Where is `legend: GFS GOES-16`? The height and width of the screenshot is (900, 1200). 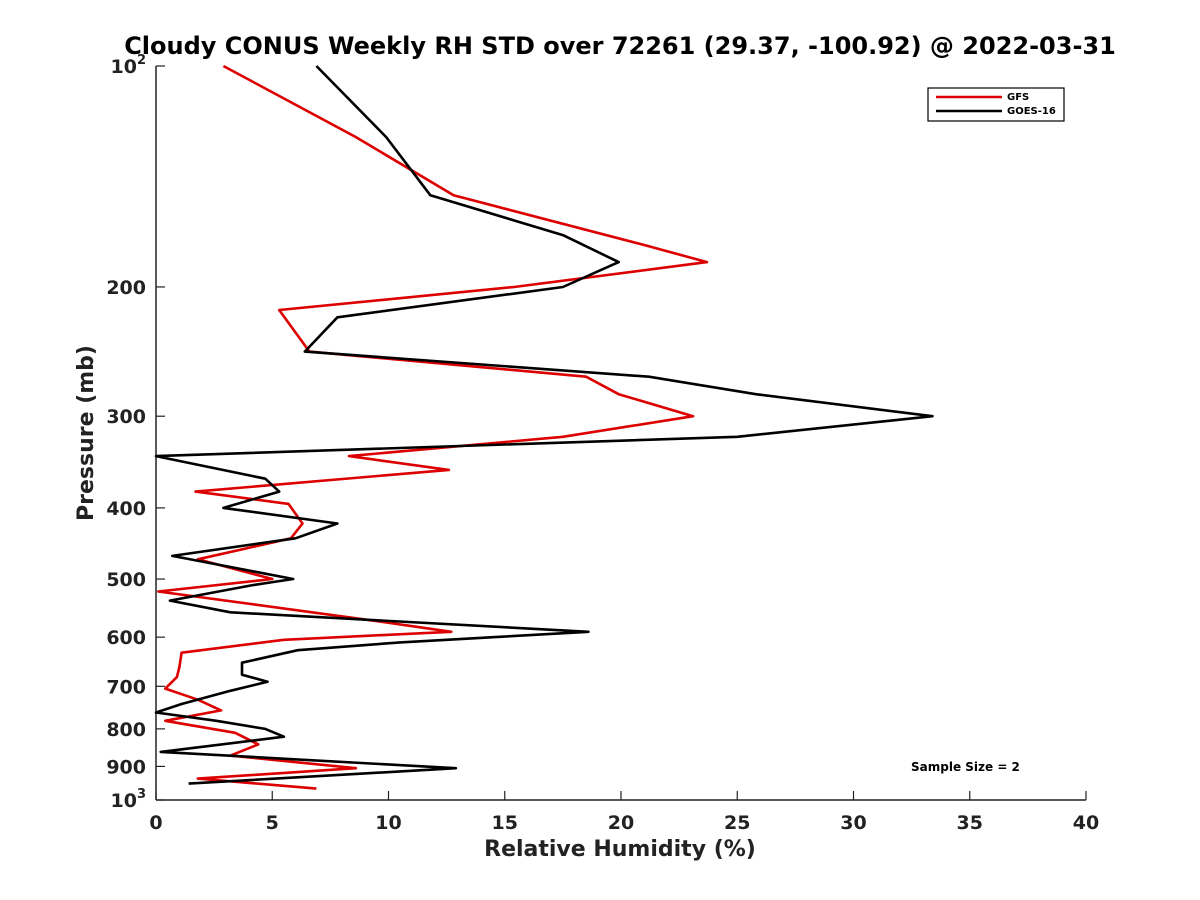 legend: GFS GOES-16 is located at coordinates (996, 104).